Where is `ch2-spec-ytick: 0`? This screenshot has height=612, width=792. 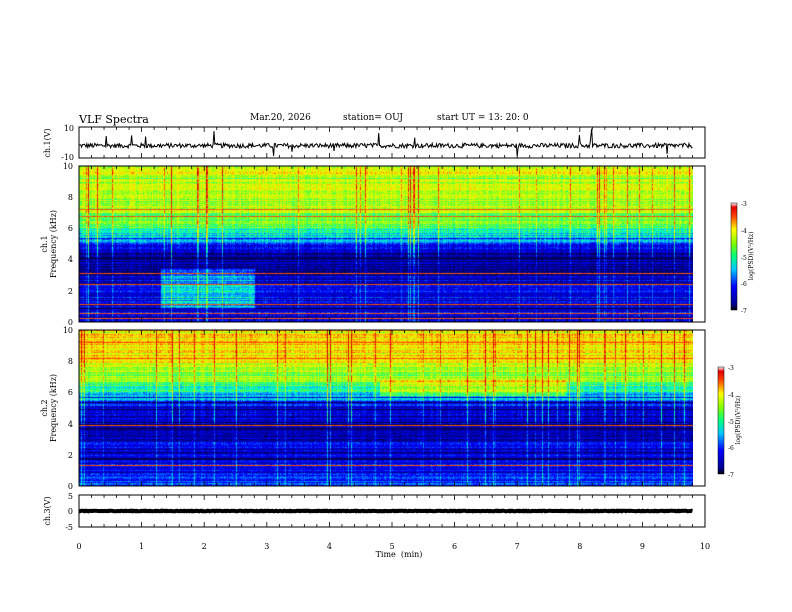
ch2-spec-ytick: 0 is located at coordinates (70, 486).